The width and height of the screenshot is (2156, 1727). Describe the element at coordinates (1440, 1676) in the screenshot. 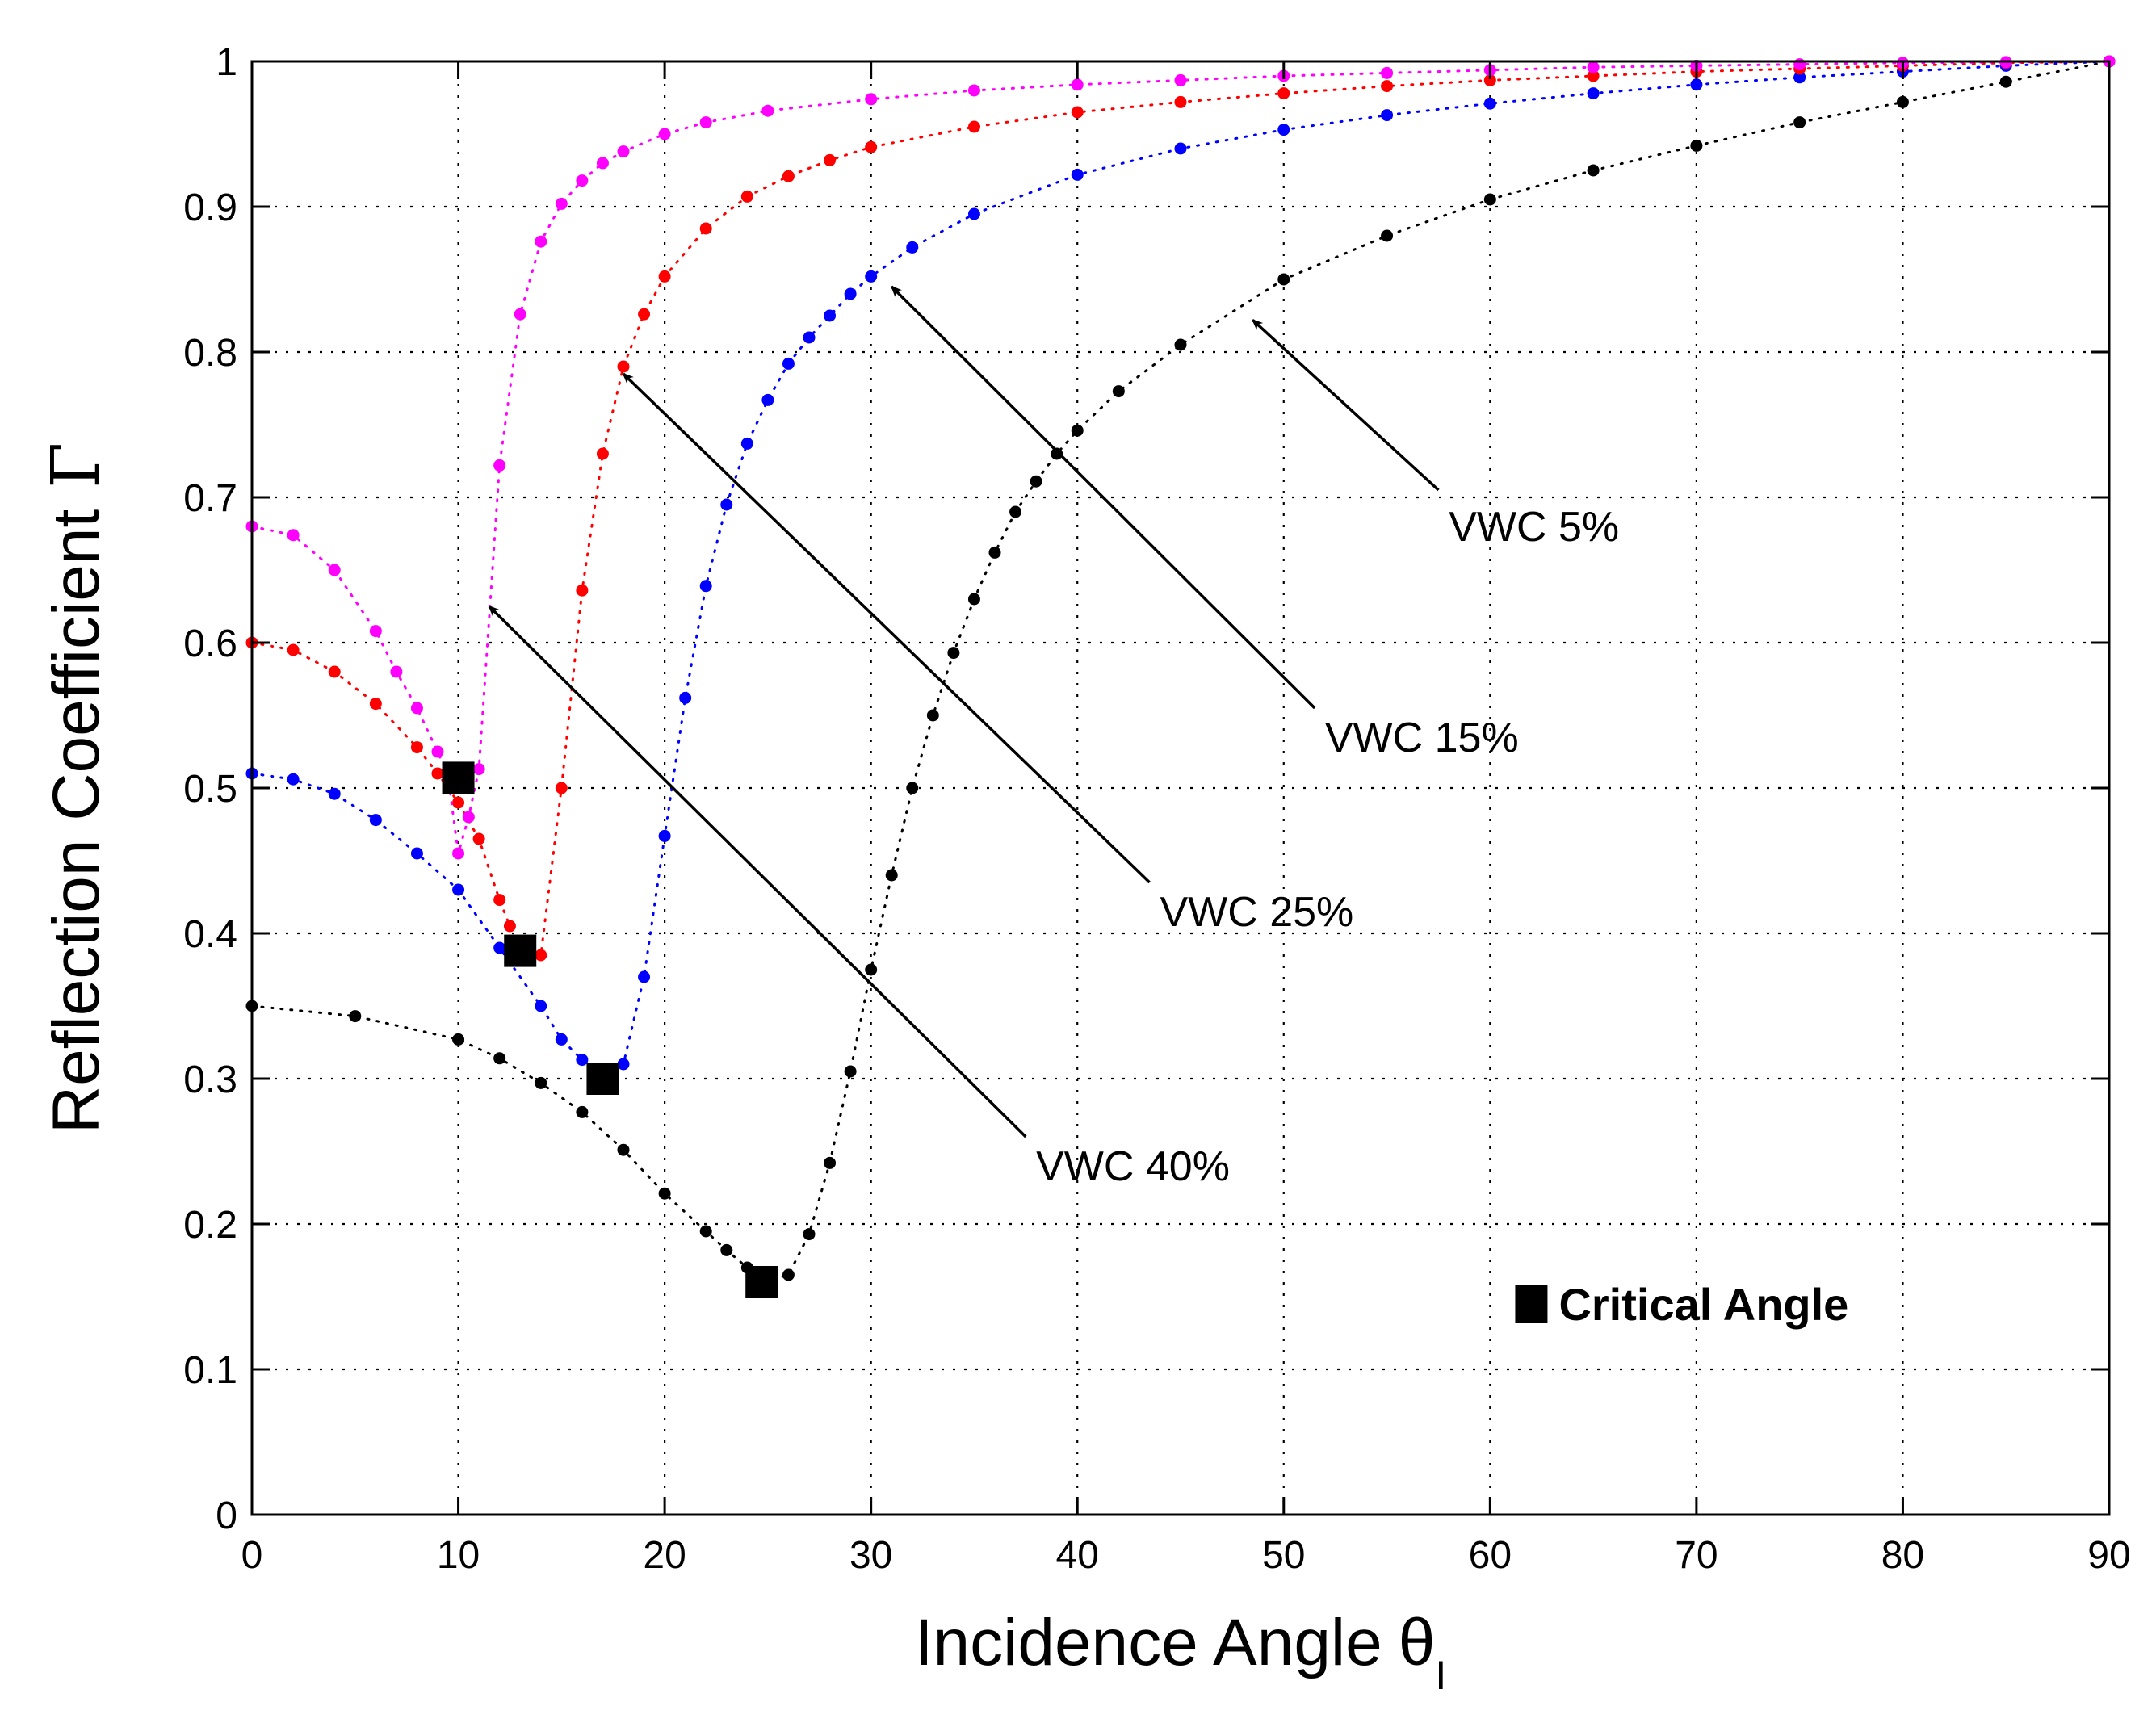

I see `x-axis-subscript: I` at that location.